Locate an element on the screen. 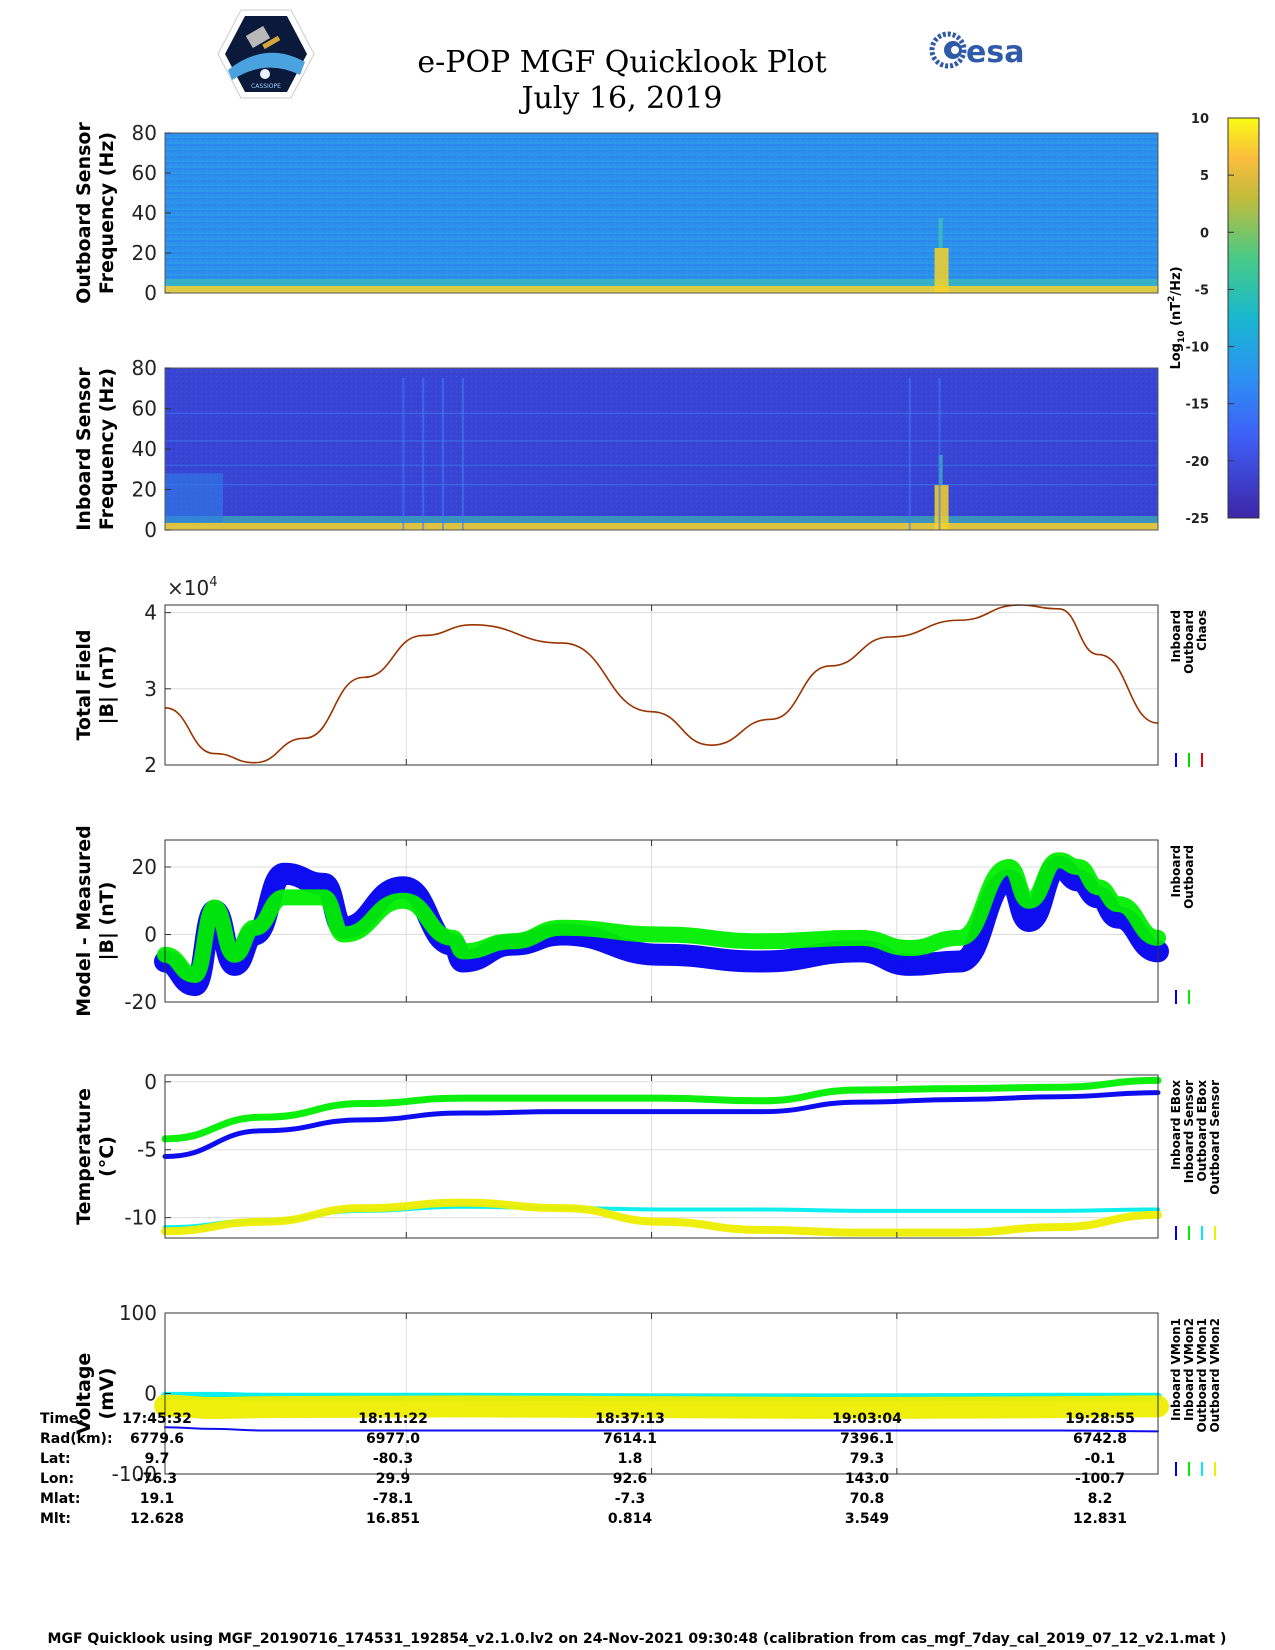 This screenshot has height=1650, width=1275. low-frequency-band-edge is located at coordinates (661, 519).